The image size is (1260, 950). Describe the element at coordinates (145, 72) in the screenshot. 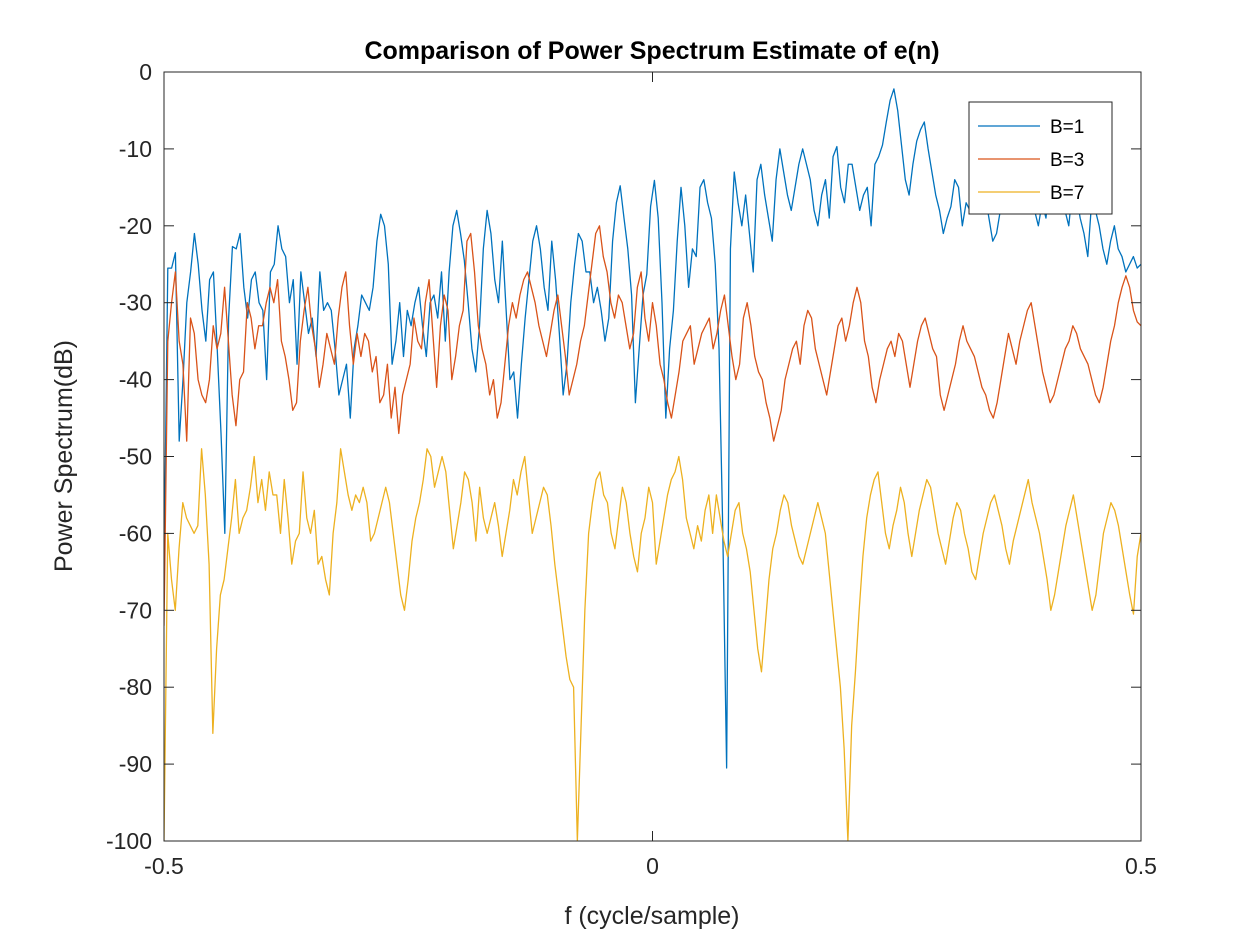

I see `y-tick-label: 0` at that location.